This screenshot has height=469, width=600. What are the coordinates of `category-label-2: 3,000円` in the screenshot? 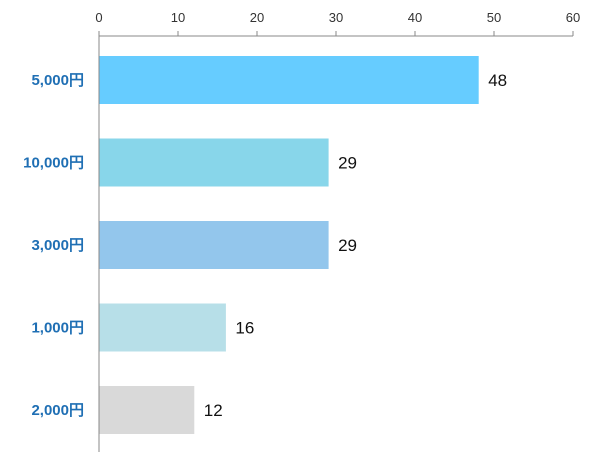 It's located at (57, 245).